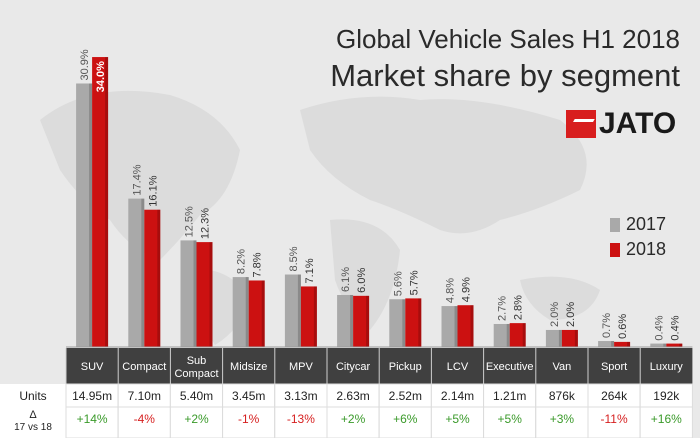  What do you see at coordinates (659, 327) in the screenshot?
I see `bar-label-2017-11: 0.4%` at bounding box center [659, 327].